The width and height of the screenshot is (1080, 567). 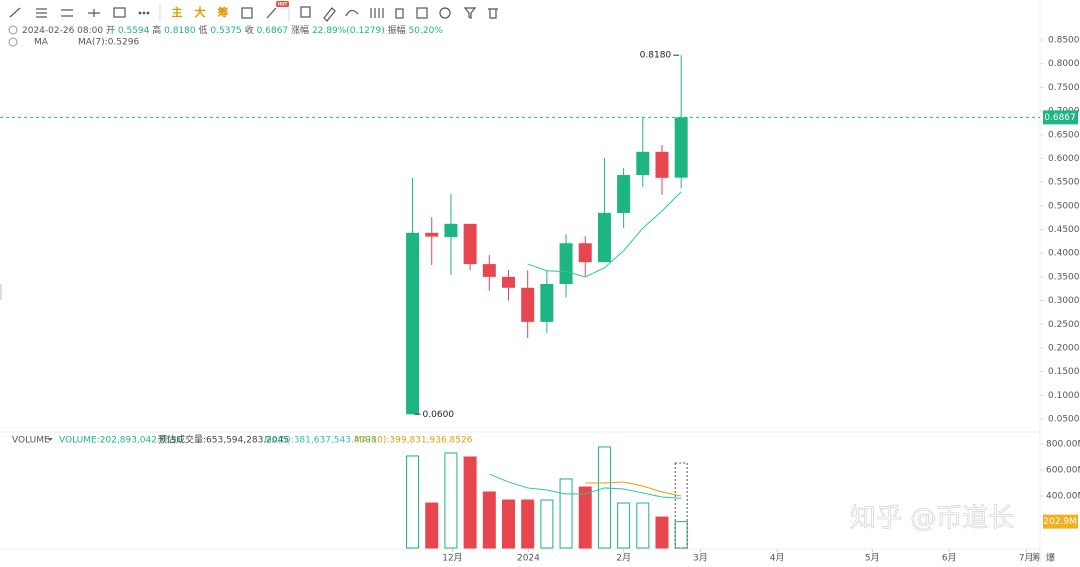 What do you see at coordinates (273, 31) in the screenshot?
I see `info-text: 0.6867` at bounding box center [273, 31].